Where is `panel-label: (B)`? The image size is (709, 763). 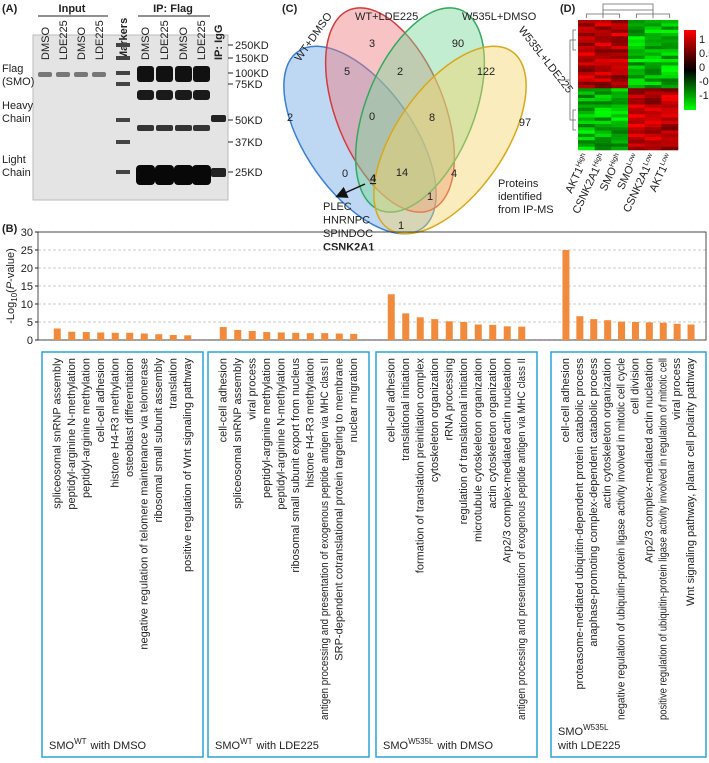 panel-label: (B) is located at coordinates (10, 229).